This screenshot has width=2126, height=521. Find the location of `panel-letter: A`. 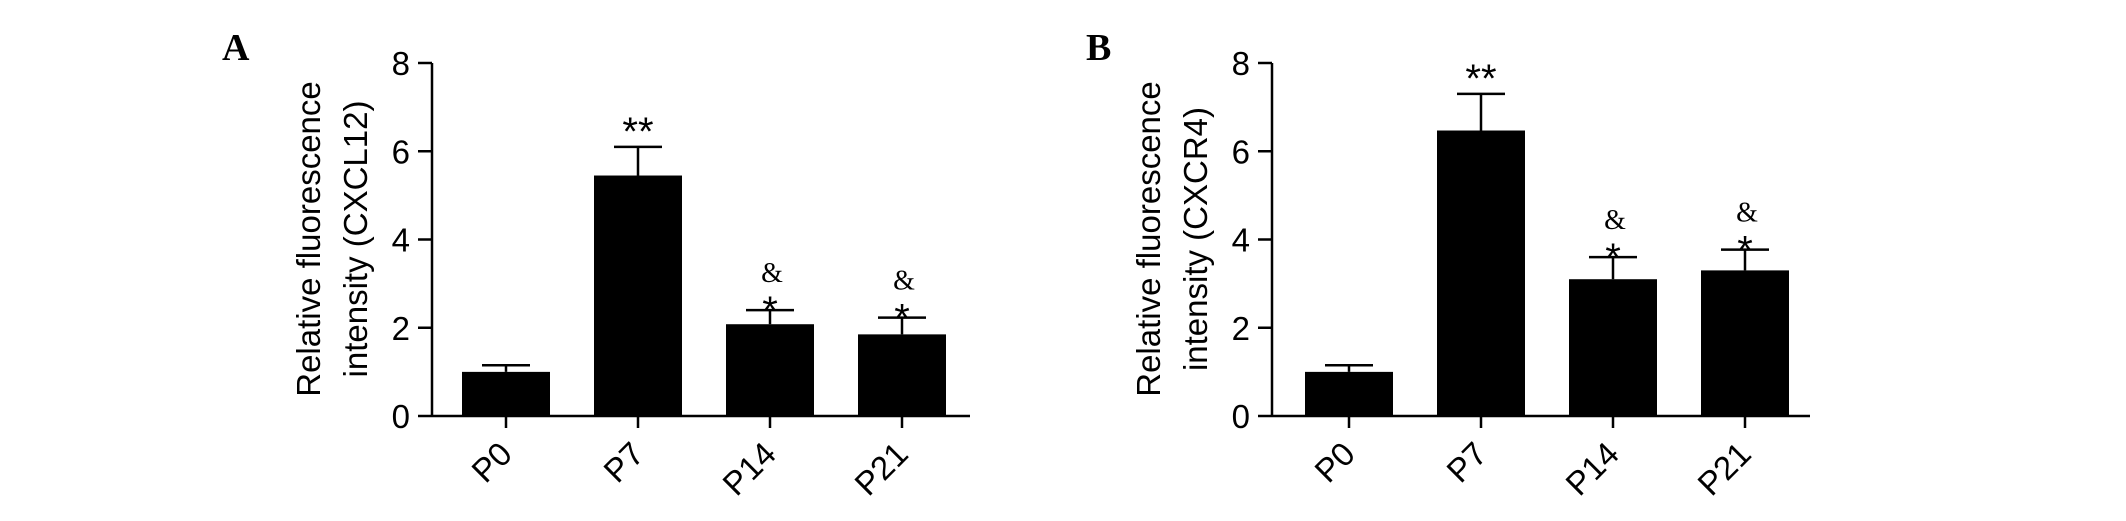

panel-letter: A is located at coordinates (236, 48).